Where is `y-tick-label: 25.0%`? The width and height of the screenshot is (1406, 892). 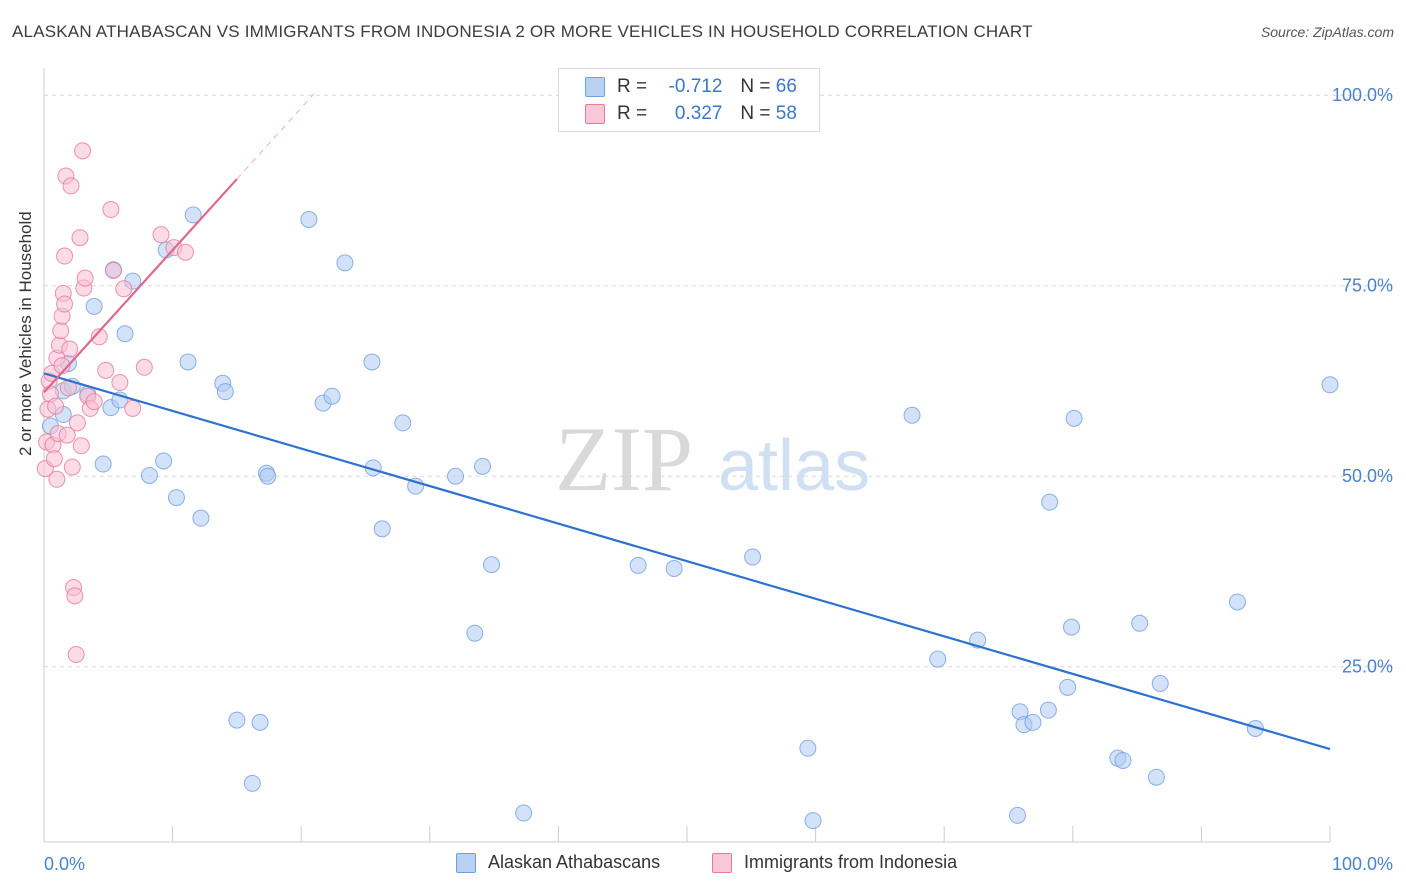 y-tick-label: 25.0% is located at coordinates (1367, 667).